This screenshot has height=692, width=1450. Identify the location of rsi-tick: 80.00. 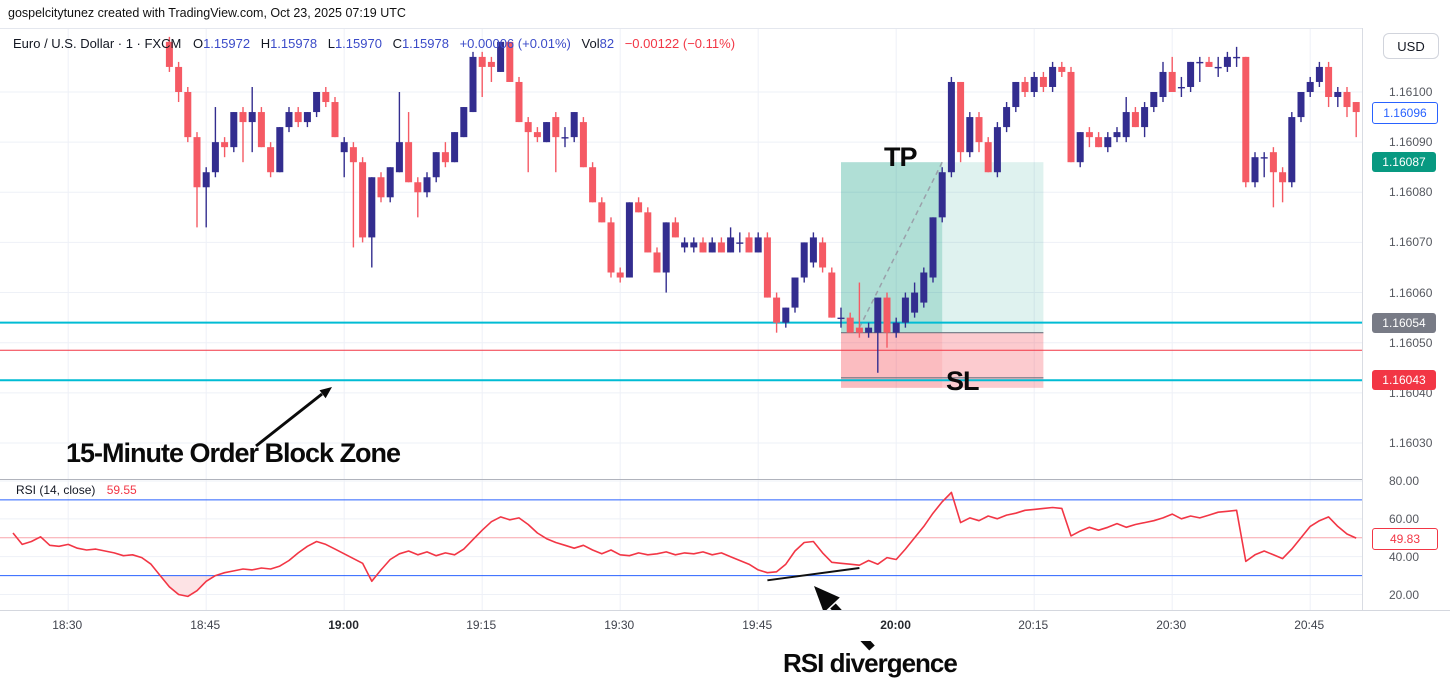
(1404, 481).